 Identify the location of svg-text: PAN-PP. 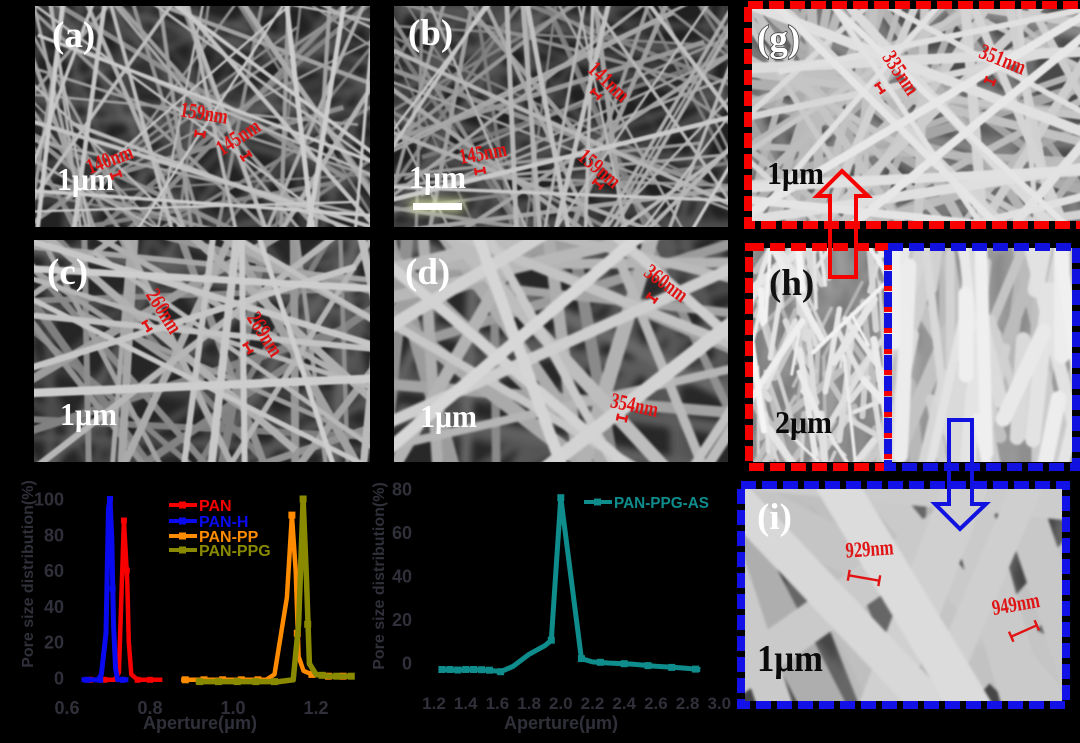
(229, 537).